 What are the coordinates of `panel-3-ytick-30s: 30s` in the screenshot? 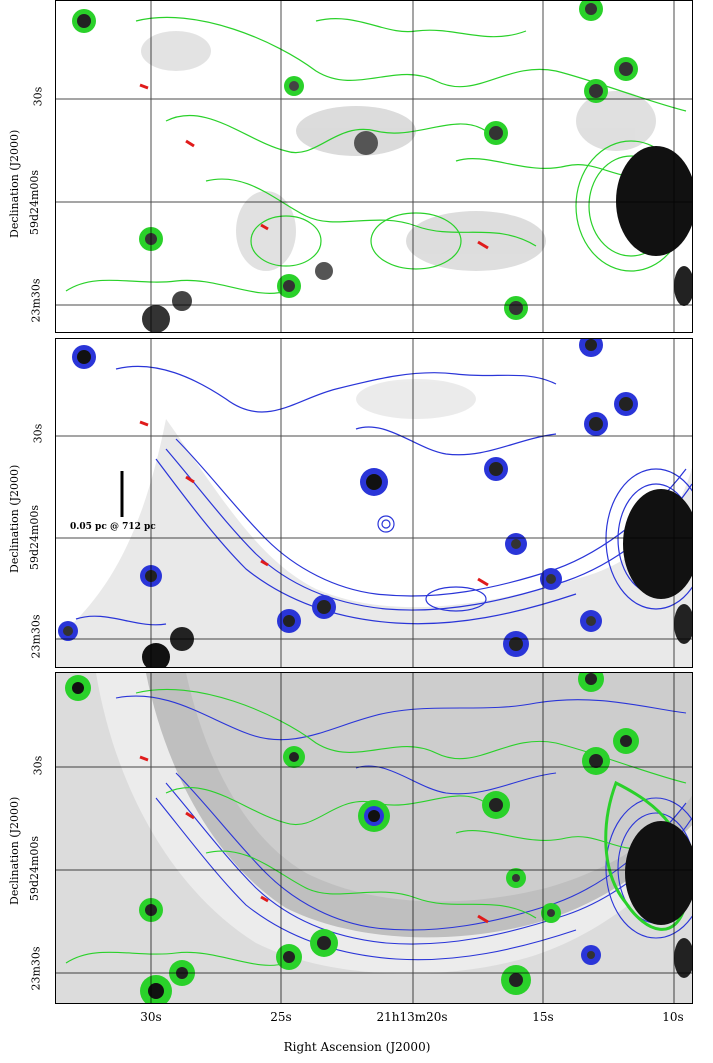 It's located at (38, 765).